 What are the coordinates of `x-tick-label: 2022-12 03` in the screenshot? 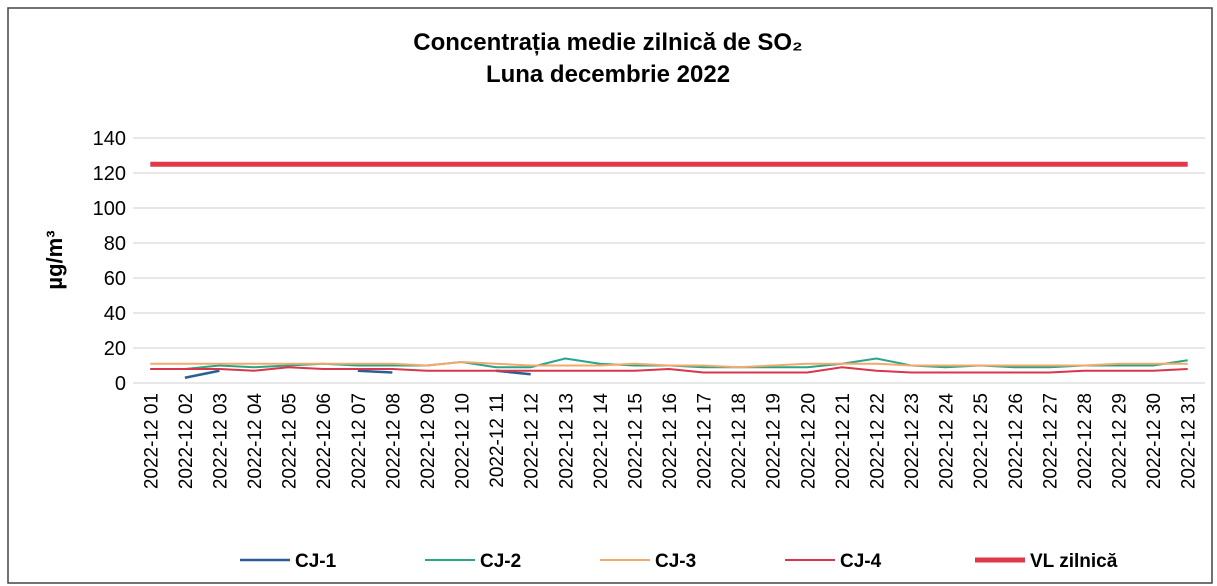 It's located at (220, 441).